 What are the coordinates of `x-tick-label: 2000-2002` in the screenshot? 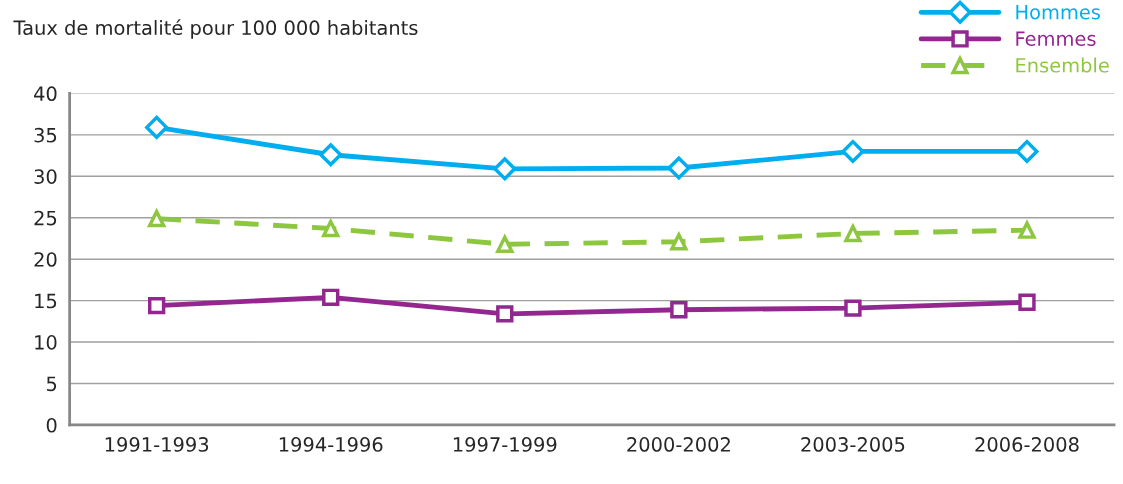 It's located at (678, 444).